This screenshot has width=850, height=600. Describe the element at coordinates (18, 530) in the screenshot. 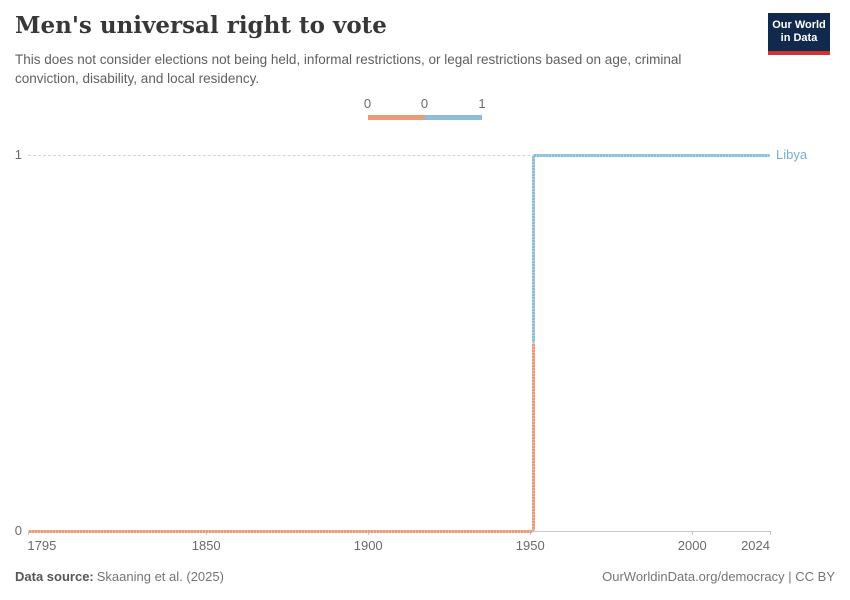

I see `y-axis-label: 0` at that location.